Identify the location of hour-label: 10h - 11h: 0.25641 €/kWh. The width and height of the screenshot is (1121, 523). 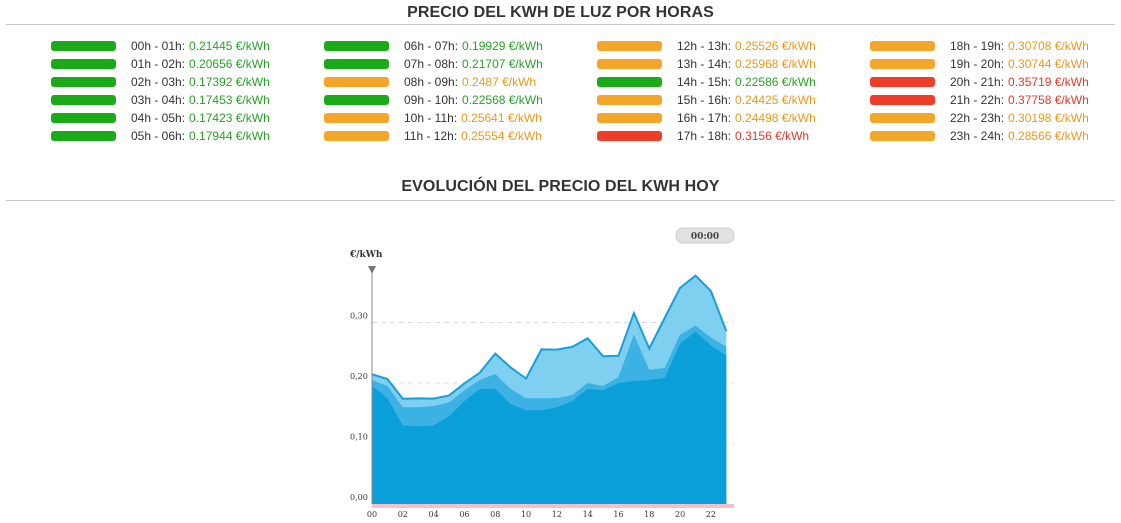
(473, 118).